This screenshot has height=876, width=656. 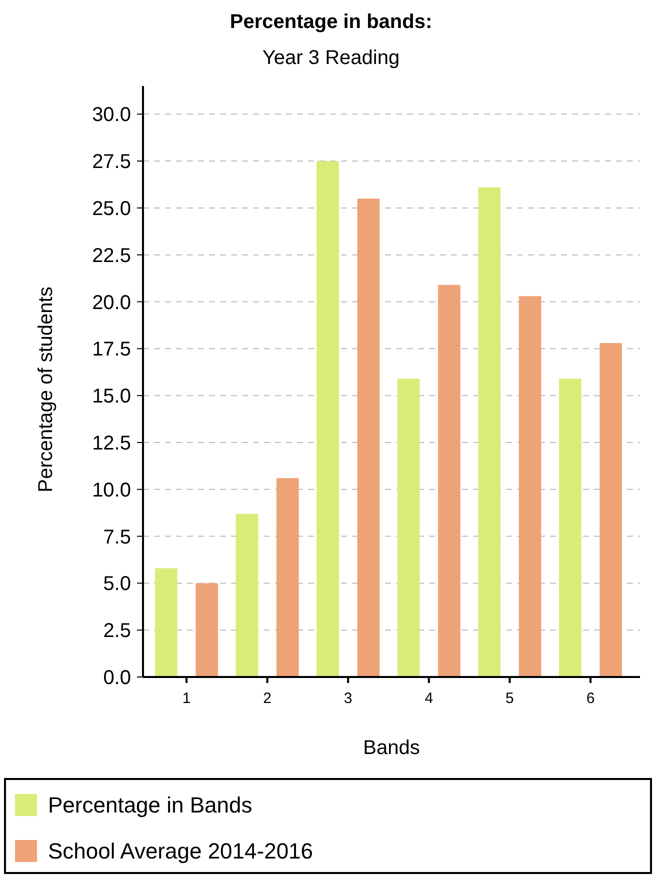 What do you see at coordinates (510, 698) in the screenshot?
I see `x-tick-label: 5` at bounding box center [510, 698].